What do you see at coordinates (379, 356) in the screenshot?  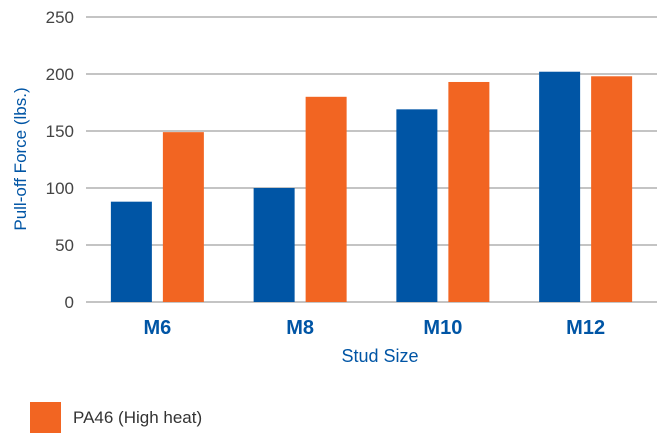 I see `x-axis-label: Stud Size` at bounding box center [379, 356].